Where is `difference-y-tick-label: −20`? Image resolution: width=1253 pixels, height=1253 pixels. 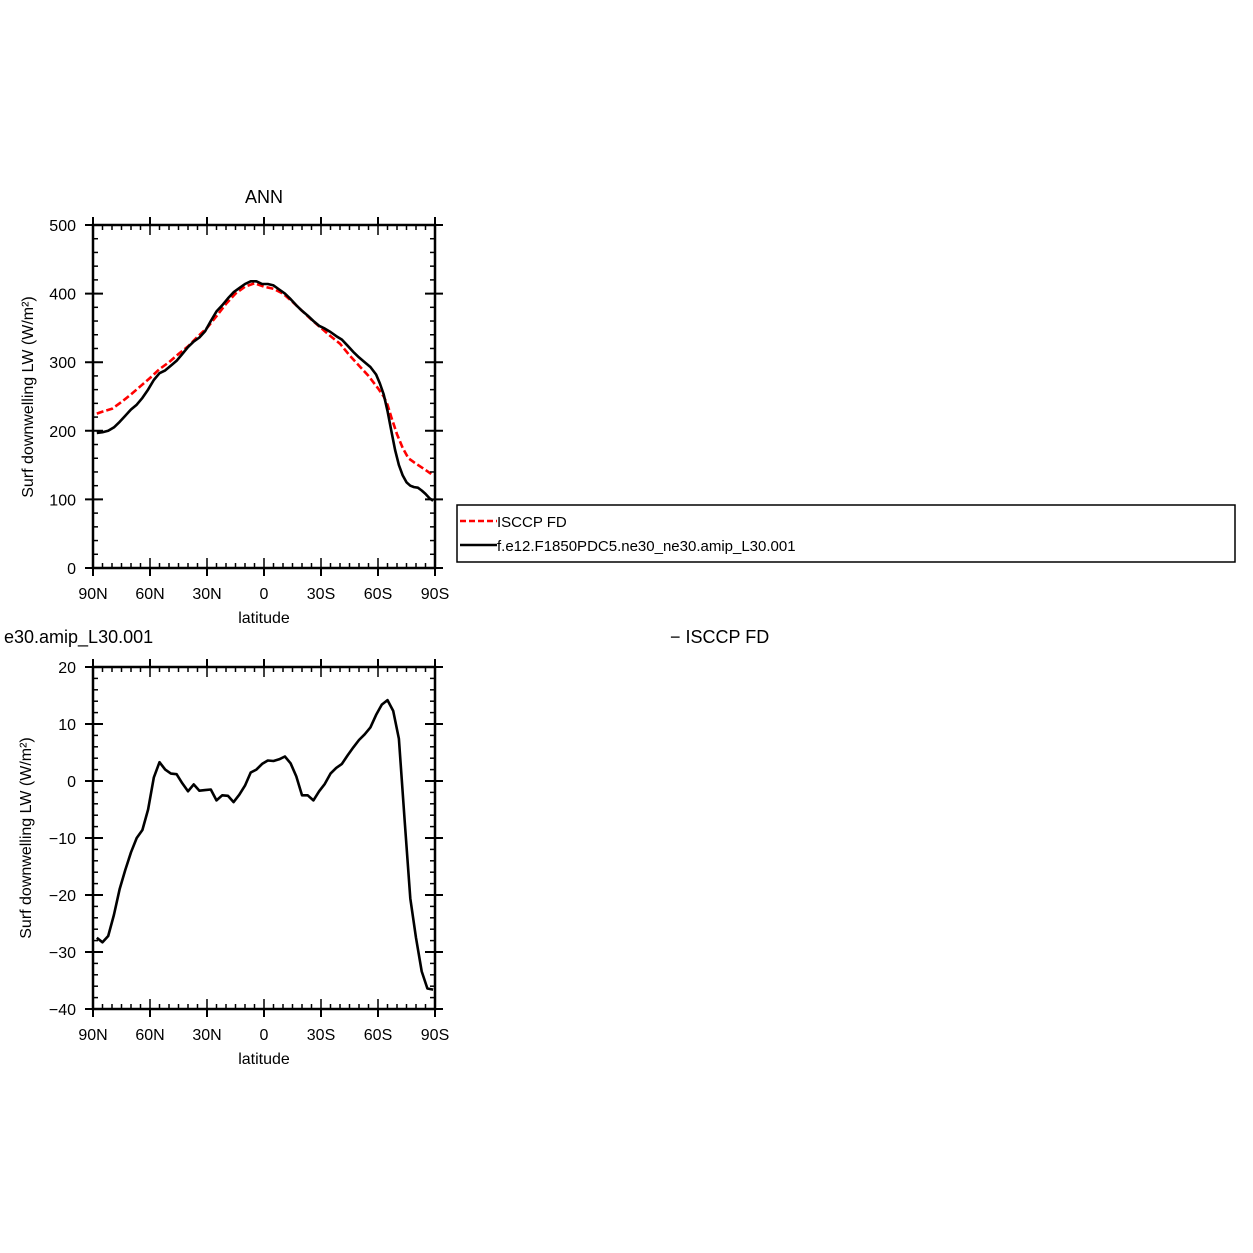 difference-y-tick-label: −20 is located at coordinates (62, 896).